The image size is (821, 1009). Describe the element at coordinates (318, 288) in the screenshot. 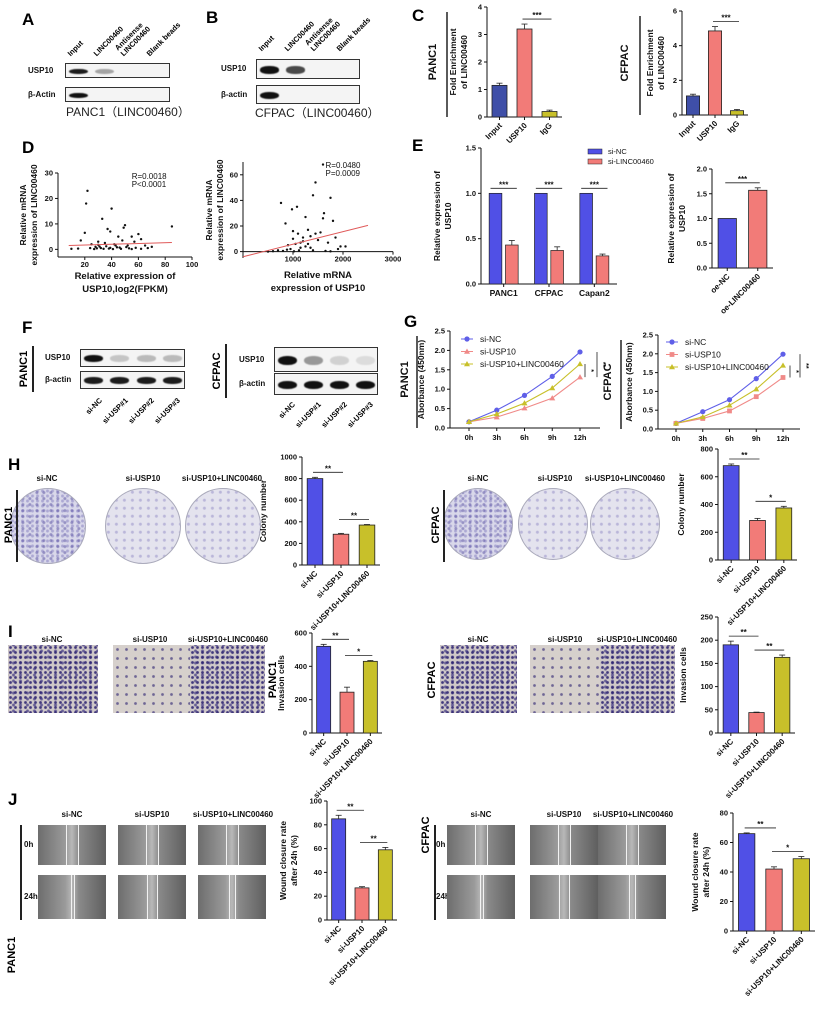

I see `x-axis-label: expression of USP10` at that location.